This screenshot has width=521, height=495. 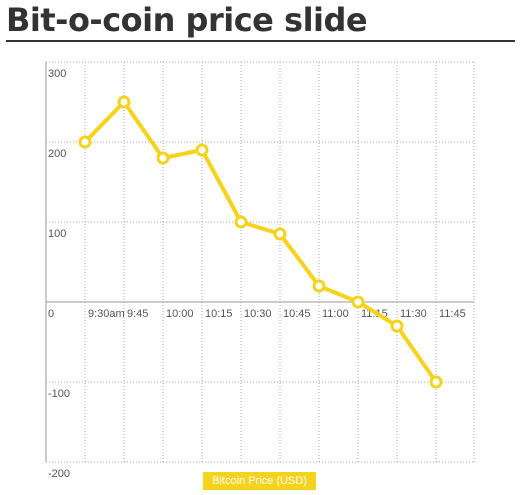 I want to click on y-tick-label: 200, so click(x=57, y=154).